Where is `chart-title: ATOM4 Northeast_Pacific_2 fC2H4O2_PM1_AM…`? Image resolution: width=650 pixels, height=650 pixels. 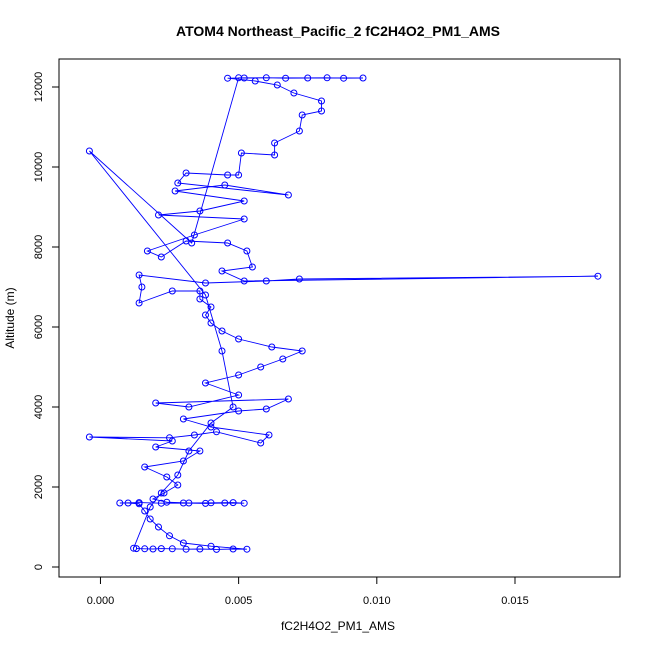
chart-title: ATOM4 Northeast_Pacific_2 fC2H4O2_PM1_AM… is located at coordinates (338, 31).